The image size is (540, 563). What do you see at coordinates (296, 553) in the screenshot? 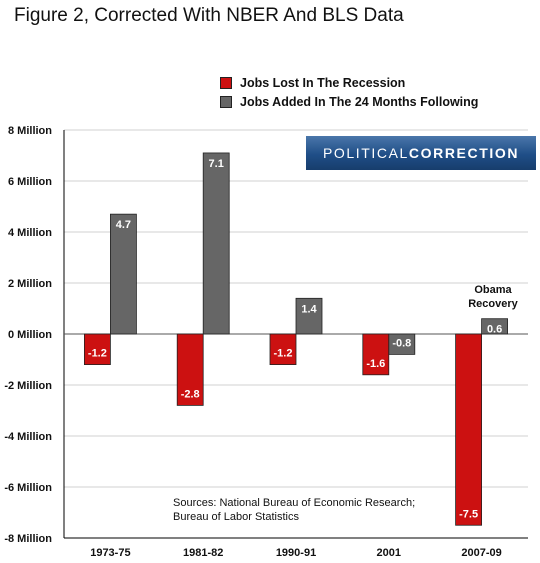
I see `x-tick-label: 1990-91` at bounding box center [296, 553].